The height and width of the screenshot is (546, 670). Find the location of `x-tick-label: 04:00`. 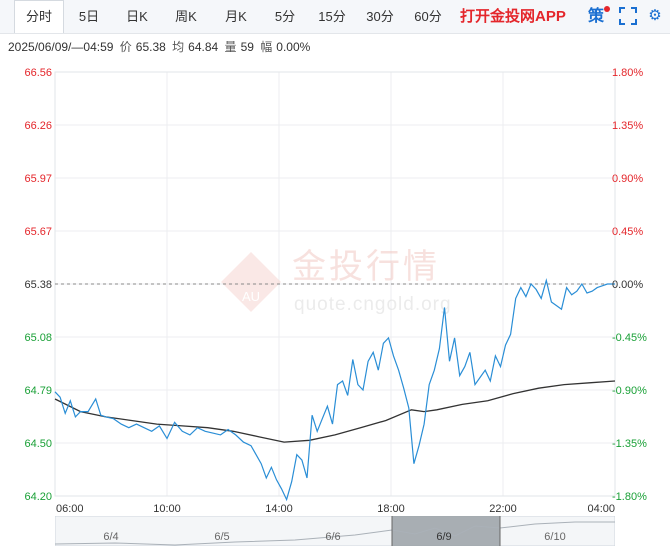

x-tick-label: 04:00 is located at coordinates (601, 509).